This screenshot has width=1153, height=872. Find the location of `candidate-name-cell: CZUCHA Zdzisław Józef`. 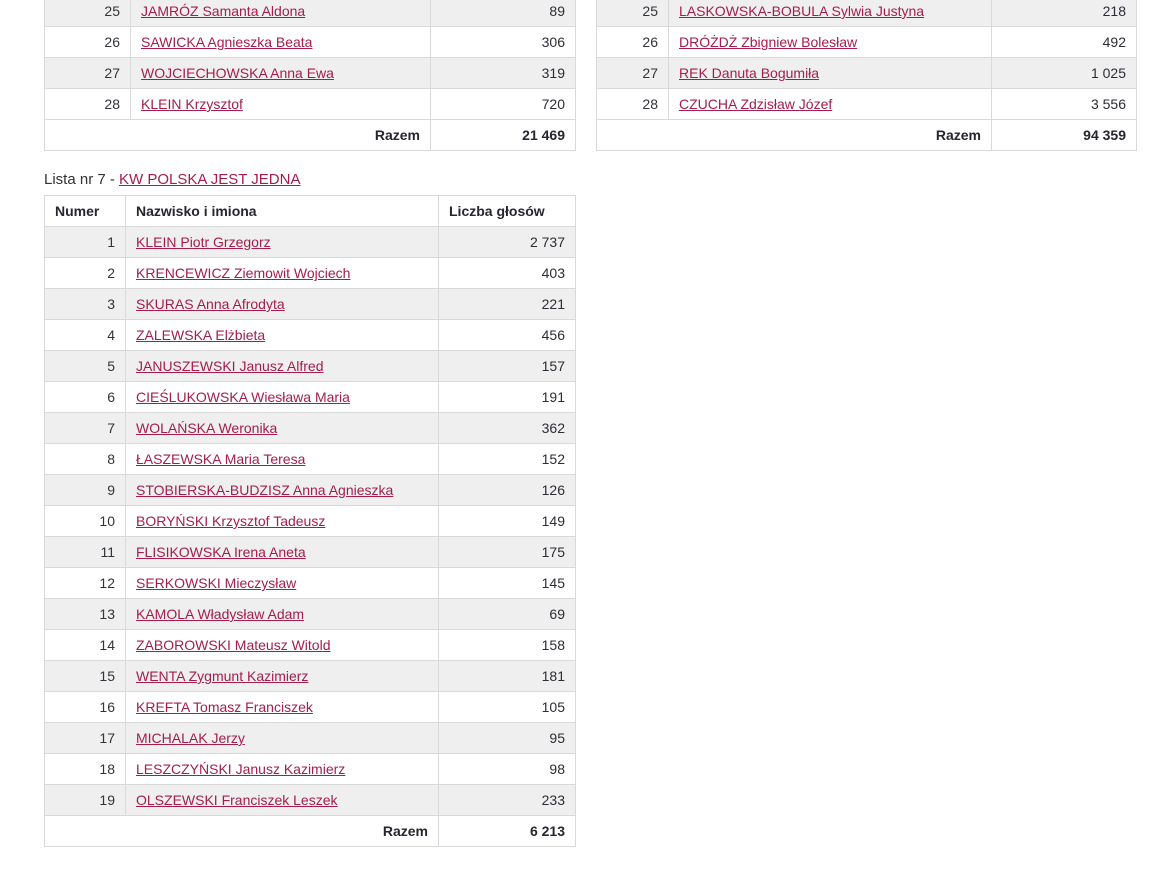

candidate-name-cell: CZUCHA Zdzisław Józef is located at coordinates (830, 104).